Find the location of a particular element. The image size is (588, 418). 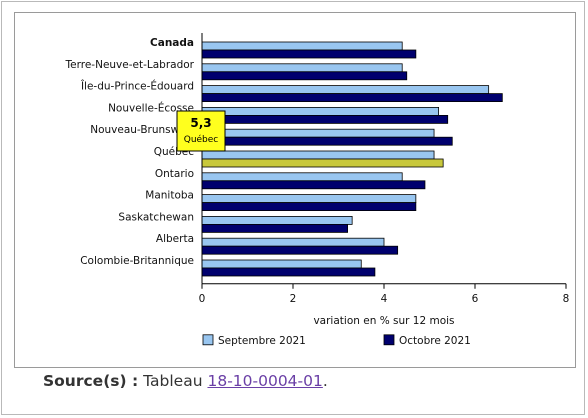

x-axis-title: variation en % sur 12 mois is located at coordinates (383, 321).